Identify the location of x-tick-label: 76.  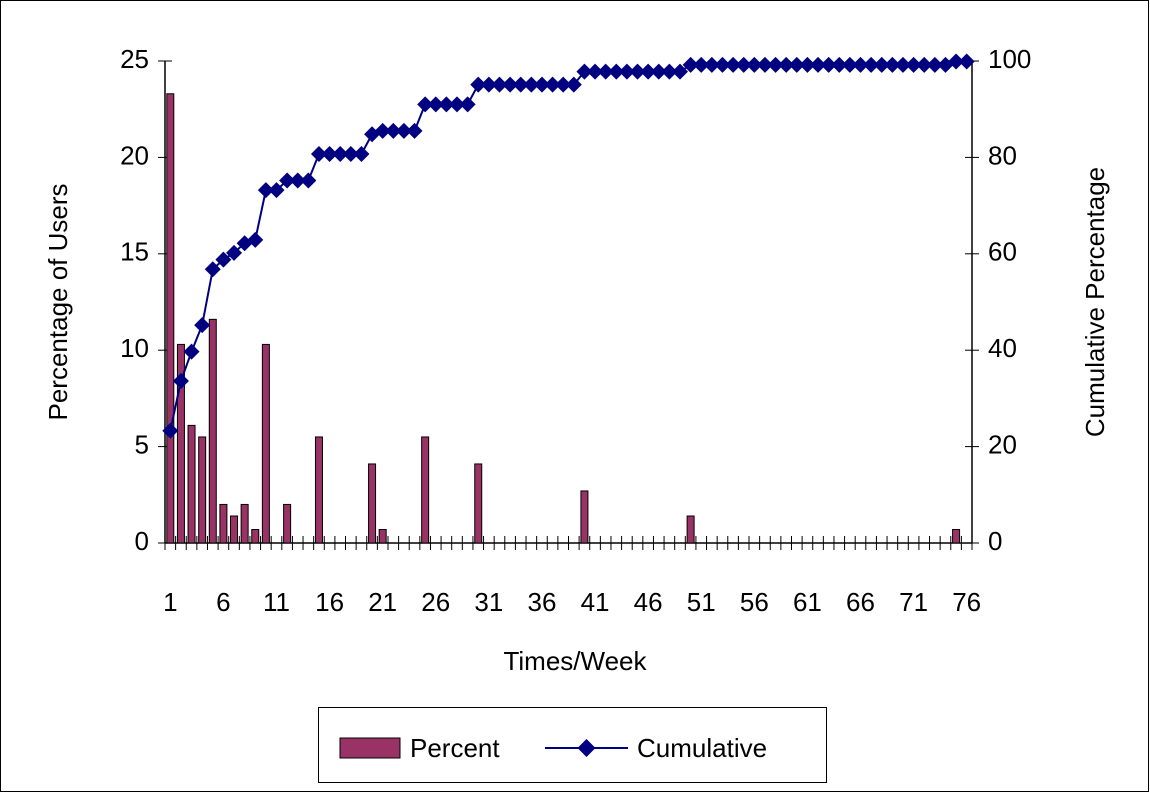
(966, 602).